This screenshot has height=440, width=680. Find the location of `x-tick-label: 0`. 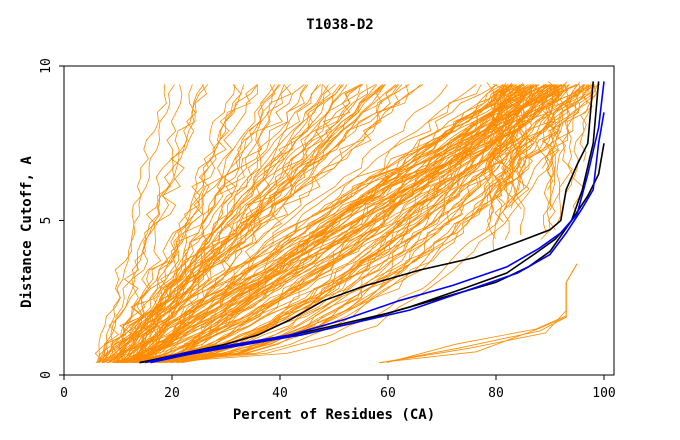

x-tick-label: 0 is located at coordinates (64, 393).